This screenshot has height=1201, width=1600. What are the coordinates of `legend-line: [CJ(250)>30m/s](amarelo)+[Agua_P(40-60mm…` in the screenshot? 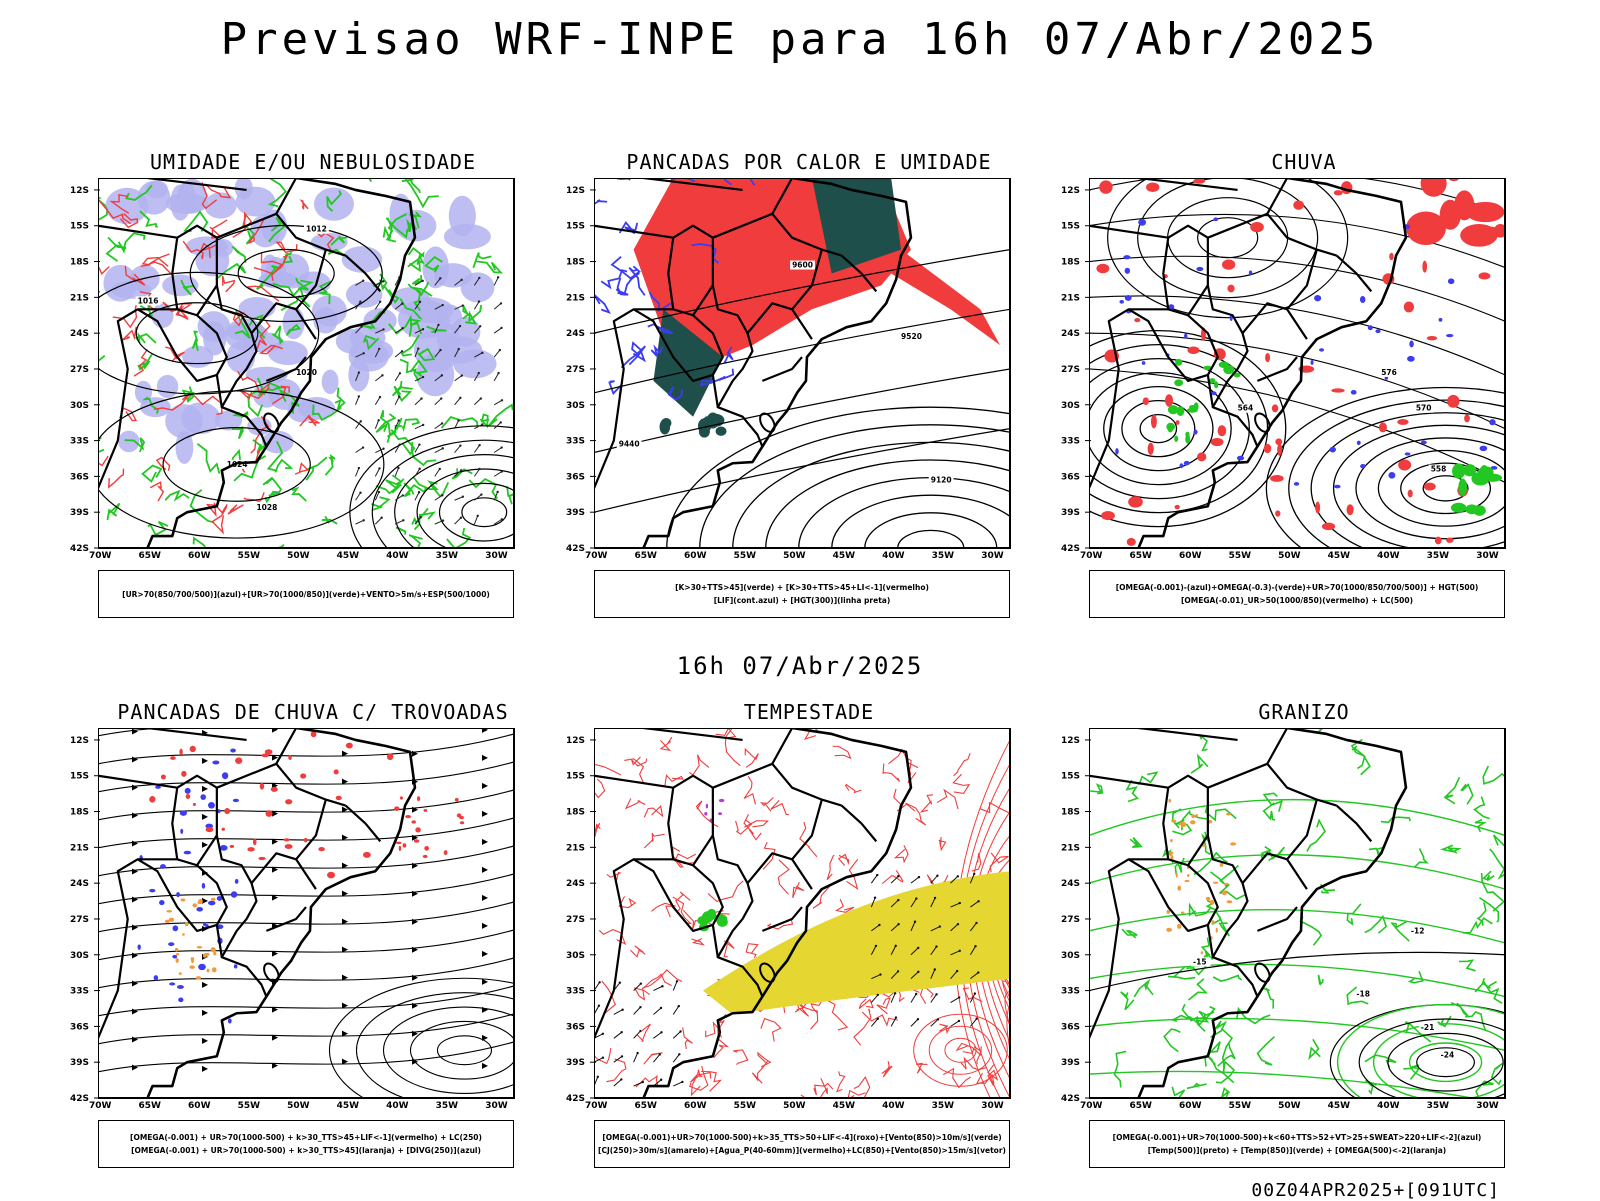 It's located at (802, 1150).